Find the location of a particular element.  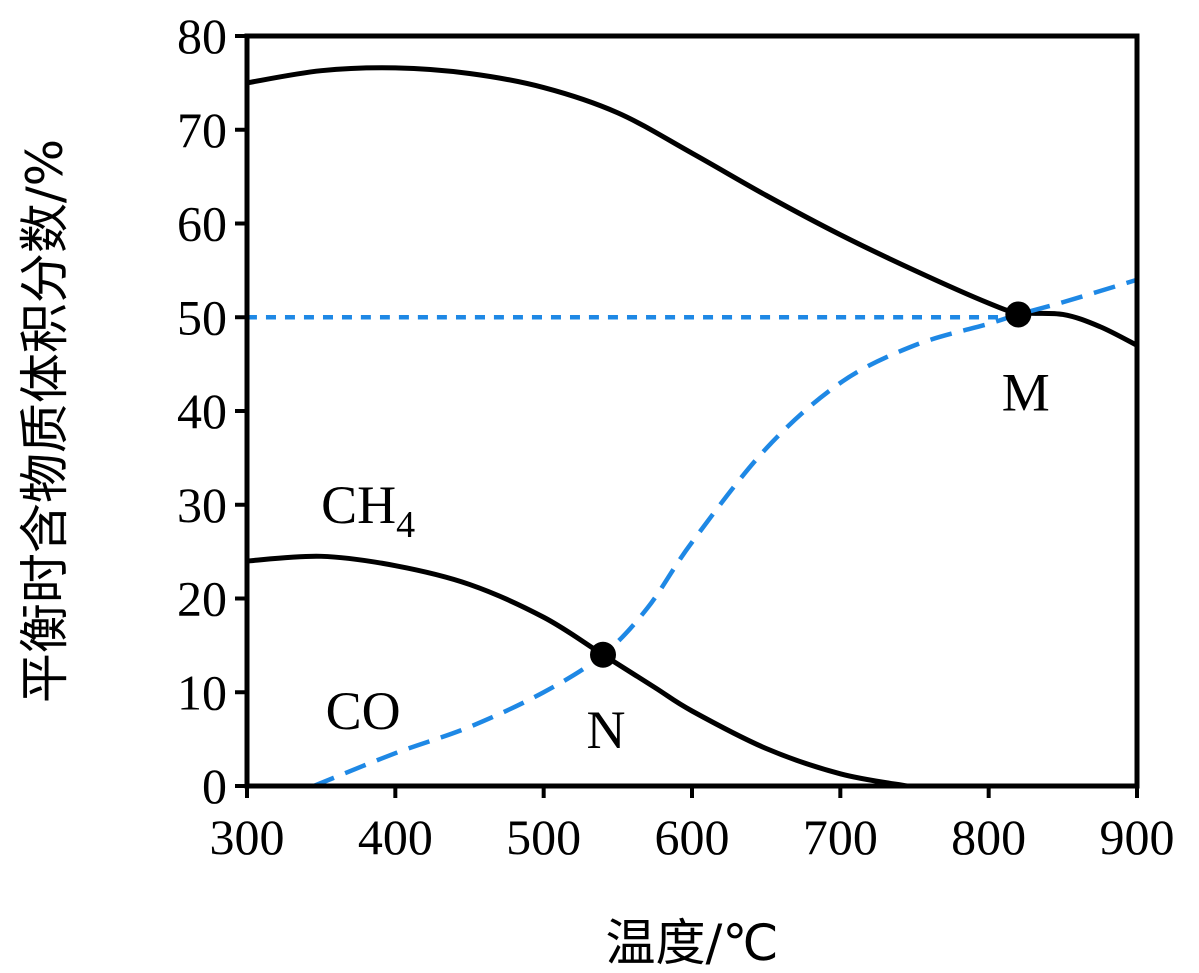

y-tick-label: 10 is located at coordinates (202, 692).